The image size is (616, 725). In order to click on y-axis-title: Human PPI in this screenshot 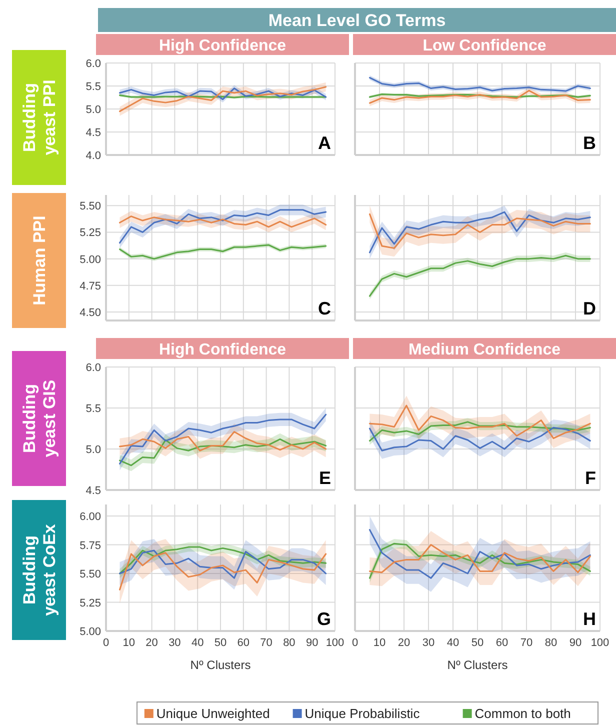, I will do `click(39, 261)`.